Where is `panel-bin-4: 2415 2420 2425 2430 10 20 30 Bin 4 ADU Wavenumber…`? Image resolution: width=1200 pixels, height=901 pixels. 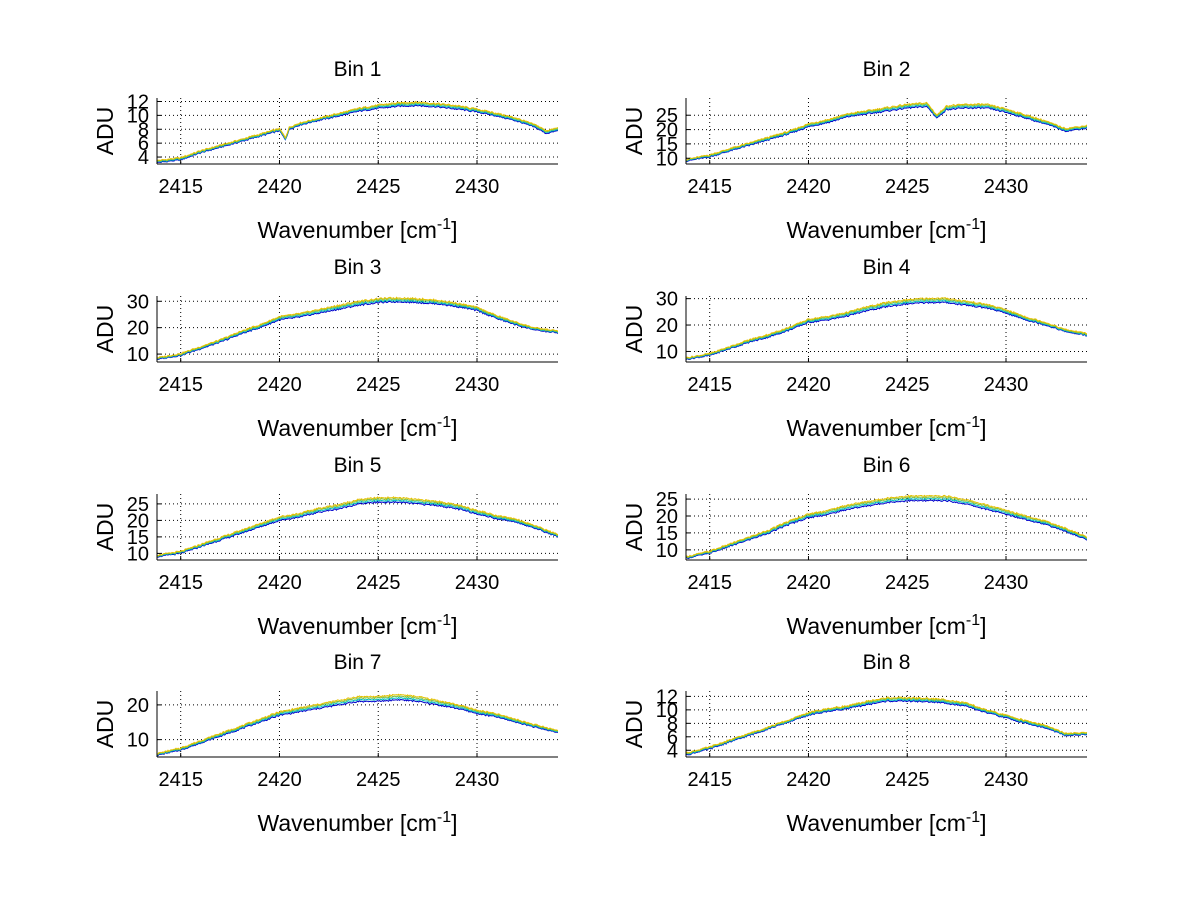 panel-bin-4: 2415 2420 2425 2430 10 20 30 Bin 4 ADU Wavenumber… is located at coordinates (854, 348).